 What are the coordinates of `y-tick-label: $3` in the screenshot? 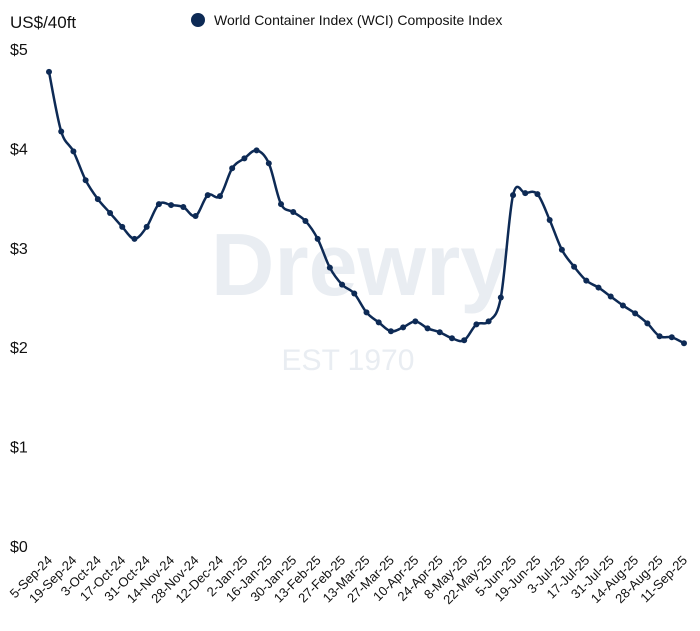 It's located at (19, 249).